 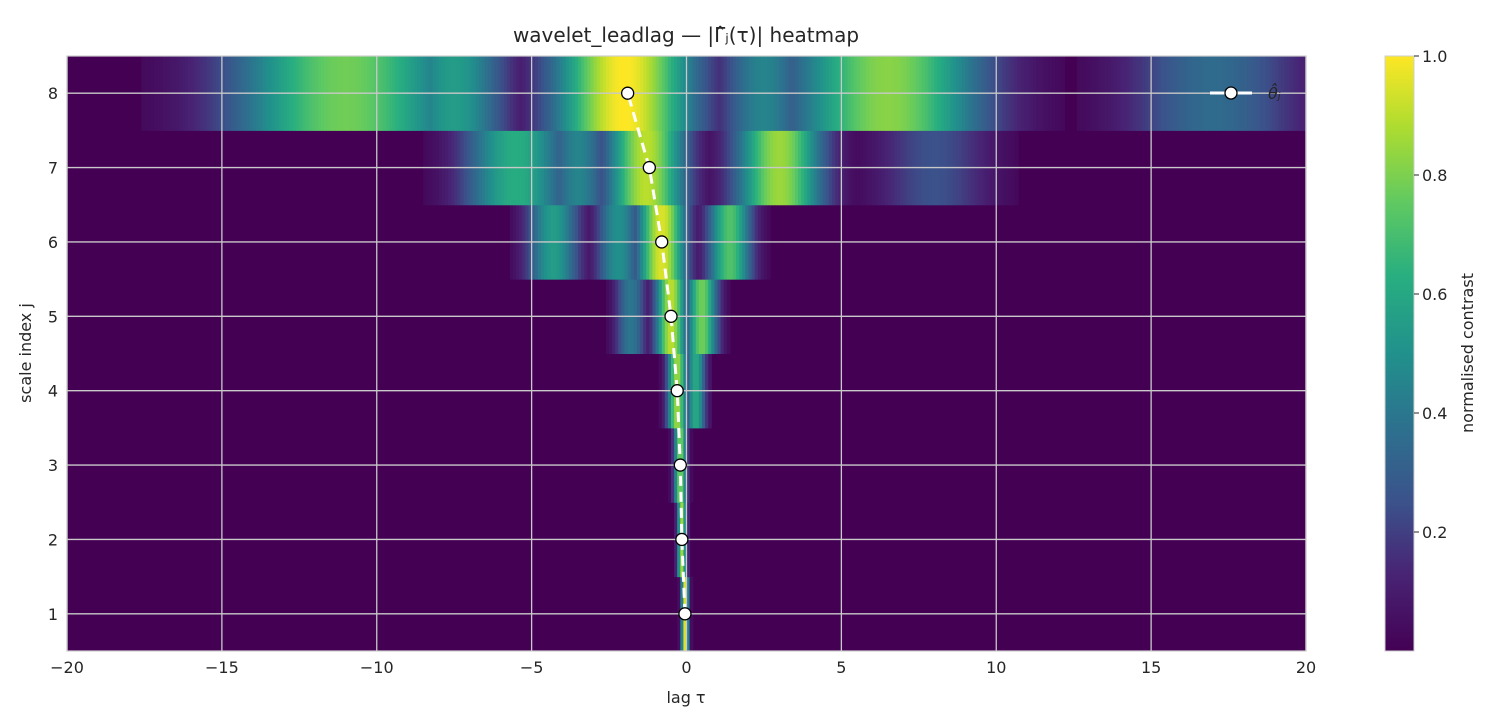 What do you see at coordinates (377, 667) in the screenshot?
I see `x-tick-label: −10` at bounding box center [377, 667].